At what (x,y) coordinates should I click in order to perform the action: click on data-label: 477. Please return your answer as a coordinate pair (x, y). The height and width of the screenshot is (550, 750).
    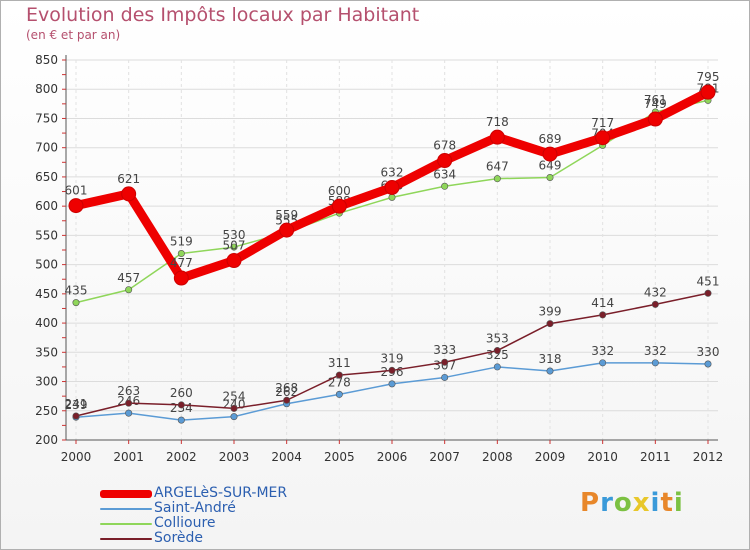
    Looking at the image, I should click on (181, 263).